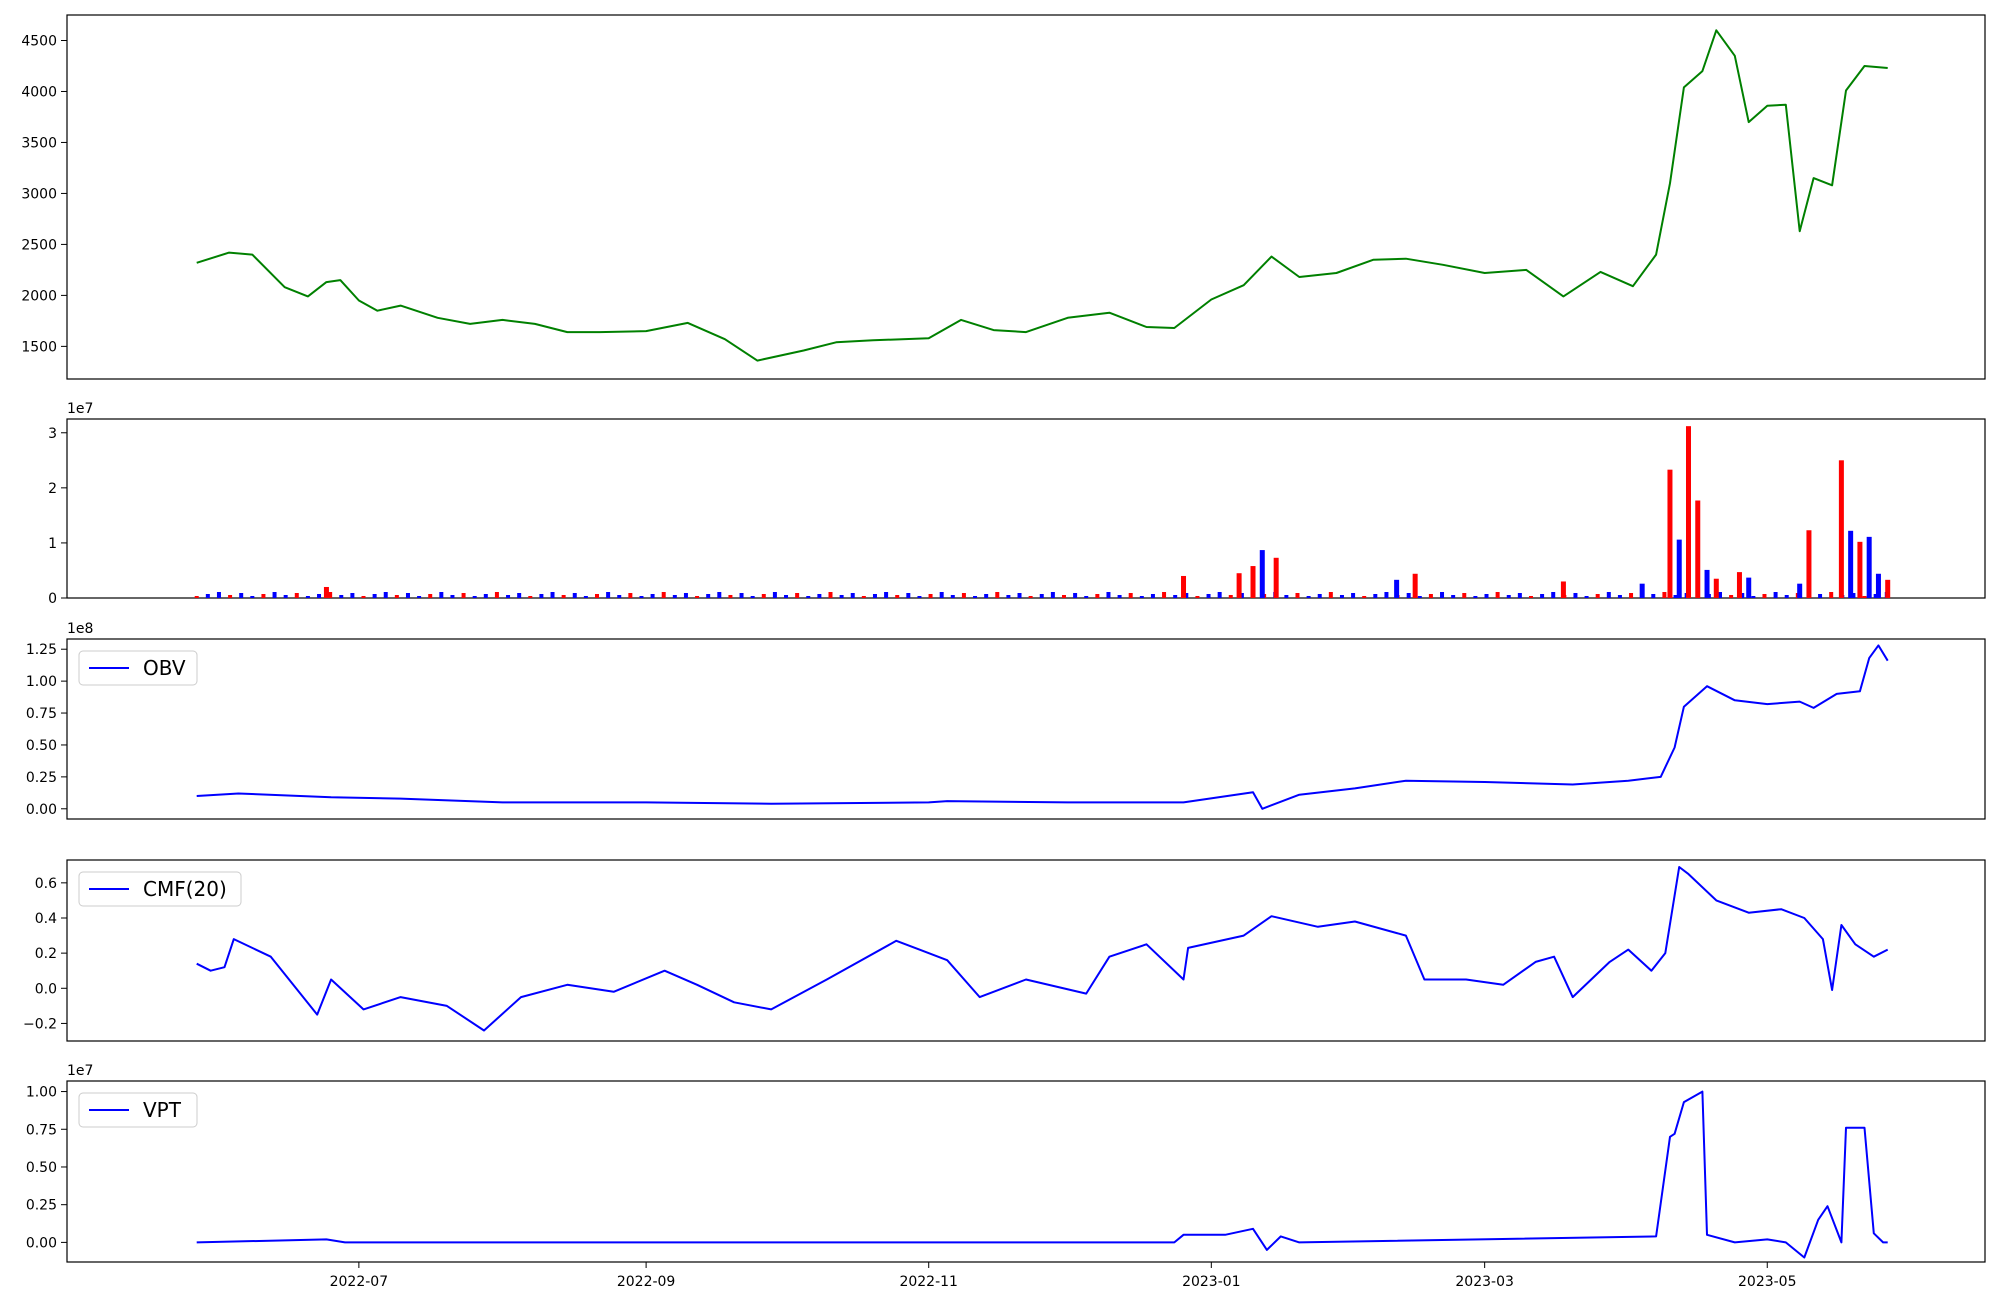 The width and height of the screenshot is (2000, 1300). I want to click on vpt-line, so click(1042, 1174).